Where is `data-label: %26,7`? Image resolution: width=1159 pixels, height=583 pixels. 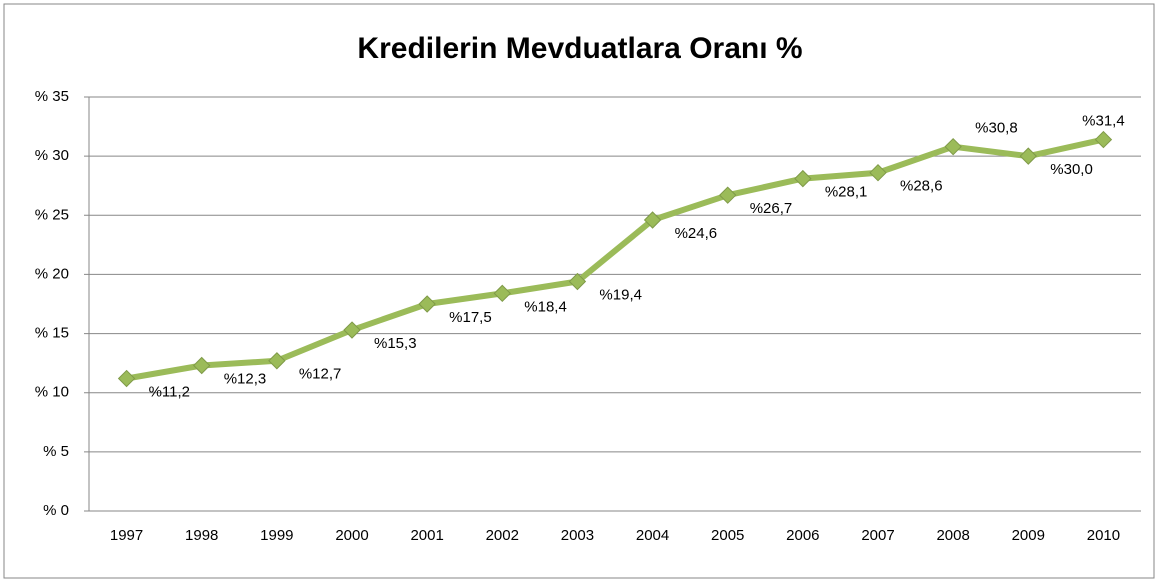 data-label: %26,7 is located at coordinates (771, 208).